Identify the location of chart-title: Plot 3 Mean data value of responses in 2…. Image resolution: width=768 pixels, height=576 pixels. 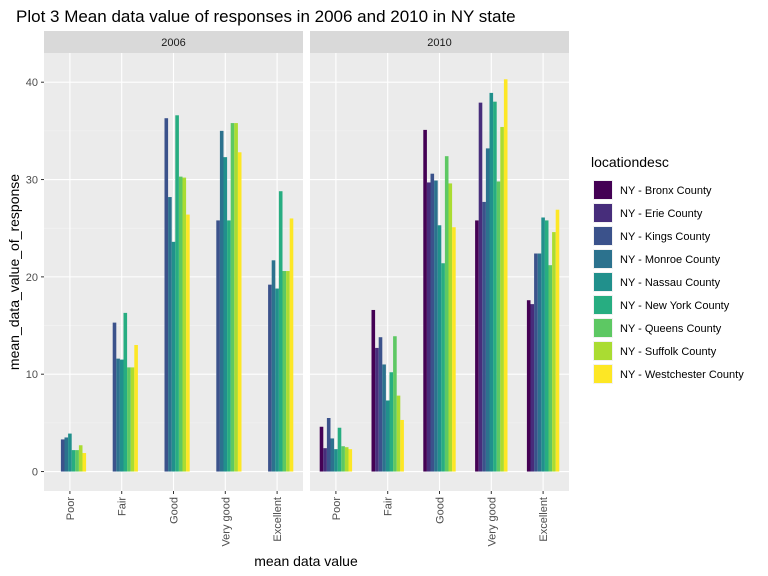
(266, 16).